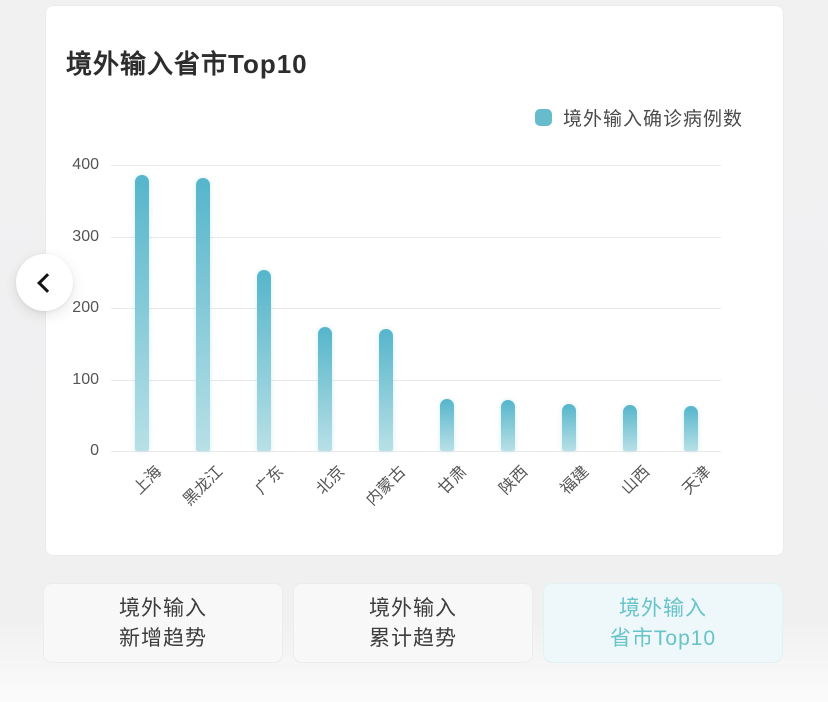 This screenshot has height=702, width=828. I want to click on x-axis-label: 福建, so click(575, 480).